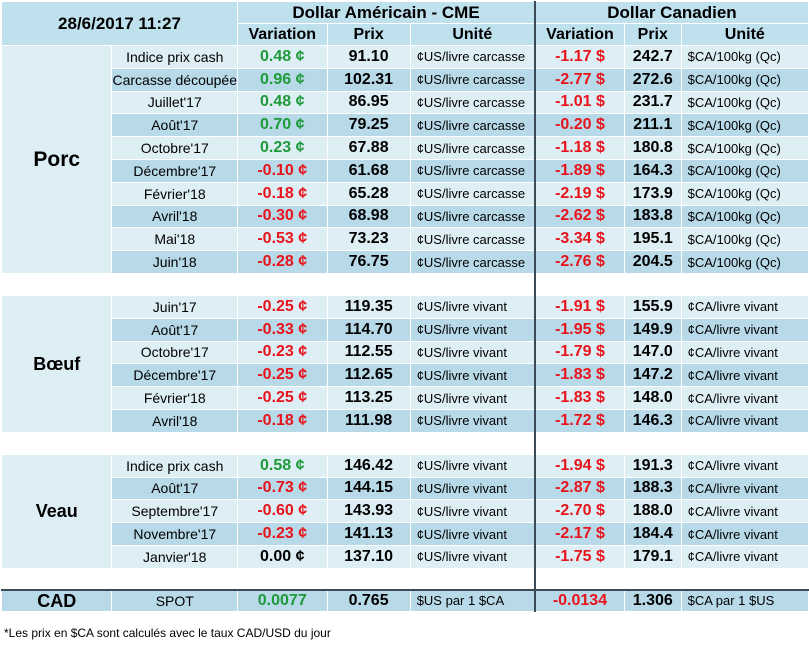  Describe the element at coordinates (579, 193) in the screenshot. I see `cad-variation: -2.19 $` at that location.